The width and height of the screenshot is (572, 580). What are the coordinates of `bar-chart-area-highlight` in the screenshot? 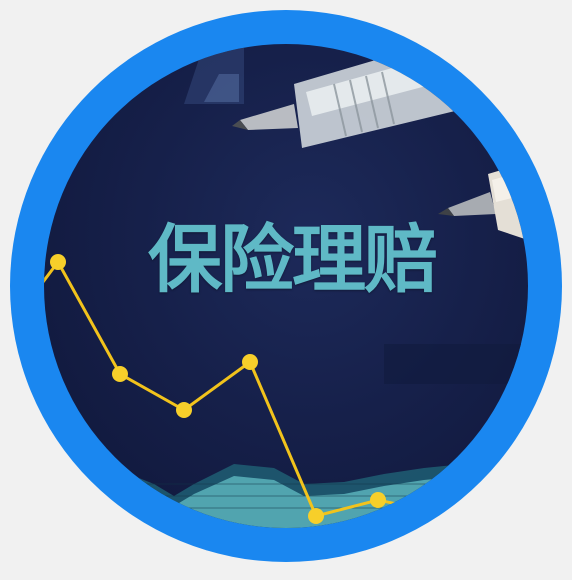 It's located at (286, 498).